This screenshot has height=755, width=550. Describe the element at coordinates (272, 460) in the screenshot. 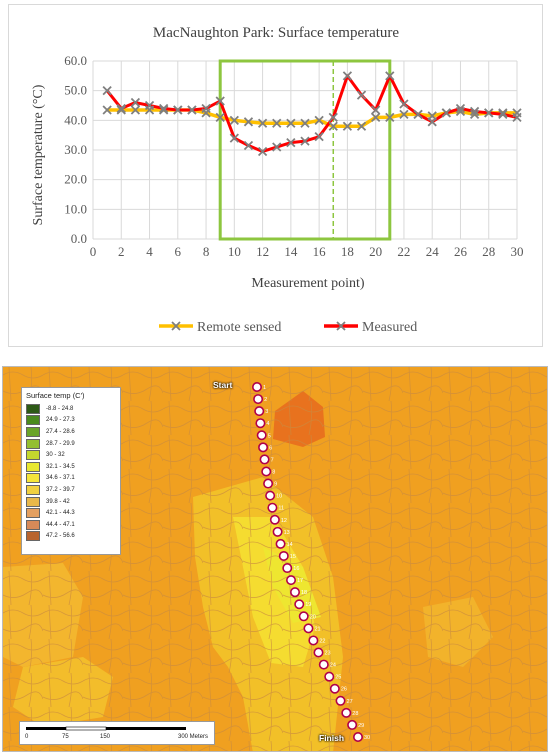

I see `route-point-label: 7` at that location.